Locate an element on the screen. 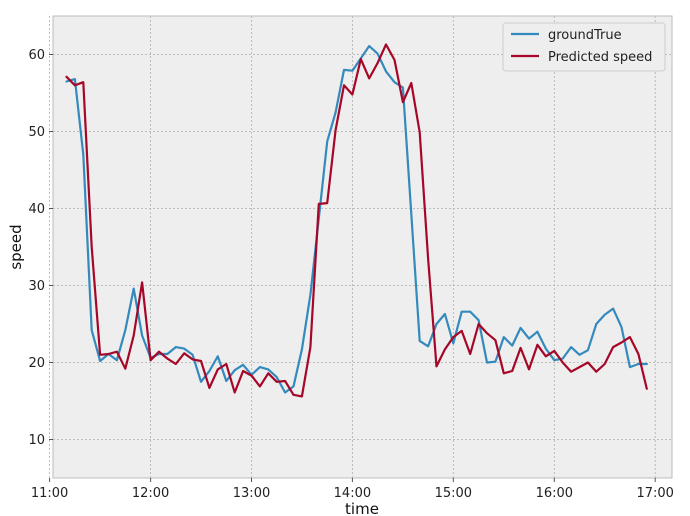 This screenshot has height=516, width=690. y-tick-label: 30 is located at coordinates (36, 286).